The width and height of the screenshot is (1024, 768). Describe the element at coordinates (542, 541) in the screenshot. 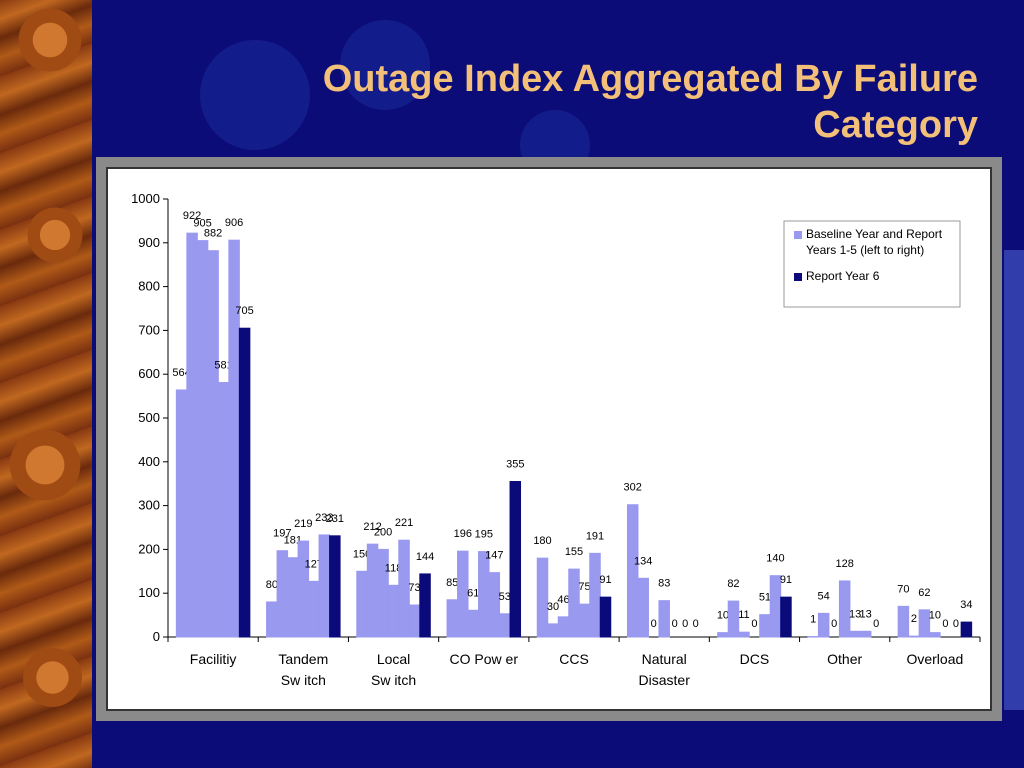

I see `data-label: 180` at that location.